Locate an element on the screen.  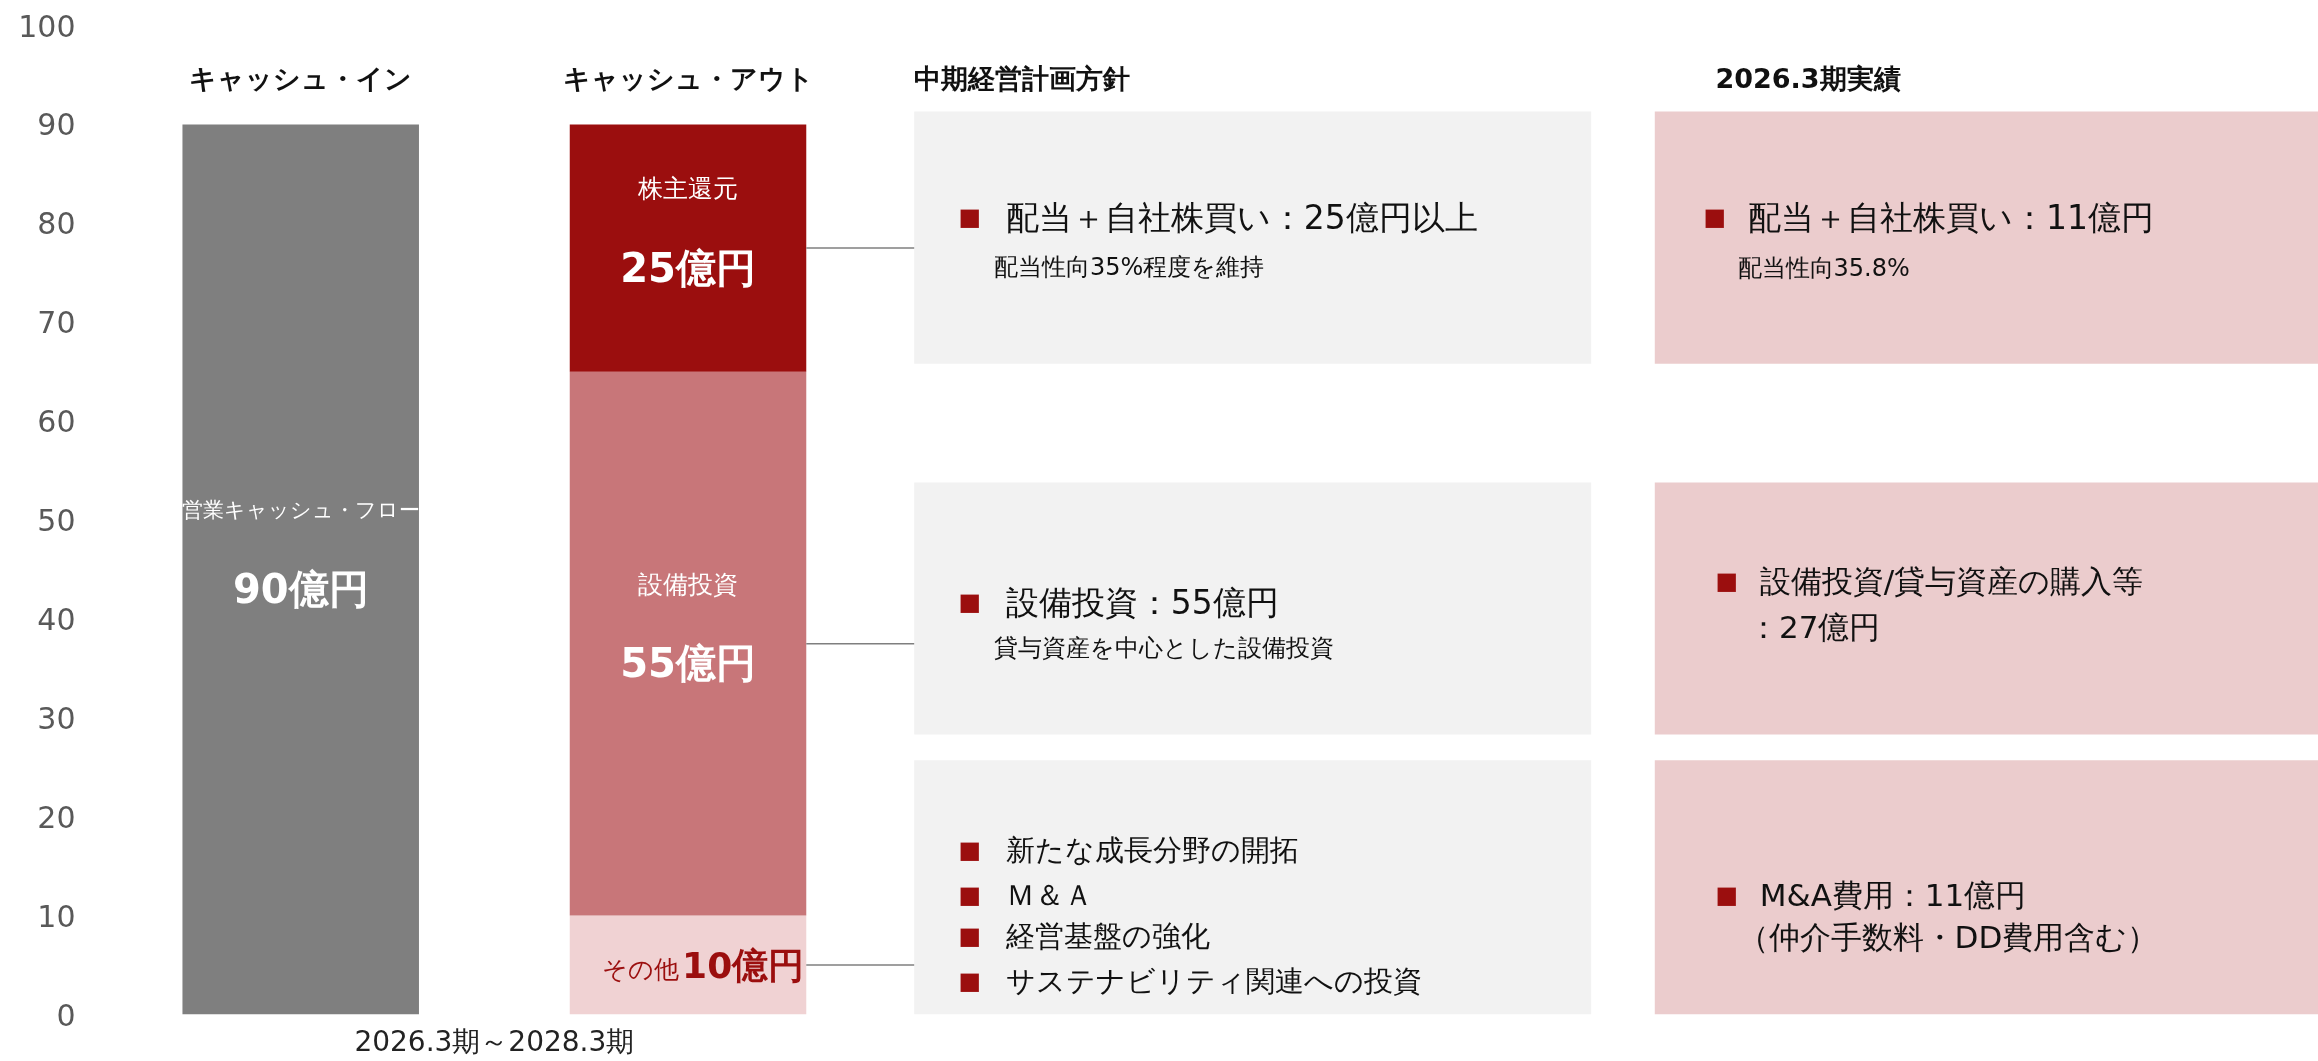
text: 配当性向35%程度を維持 is located at coordinates (1129, 266).